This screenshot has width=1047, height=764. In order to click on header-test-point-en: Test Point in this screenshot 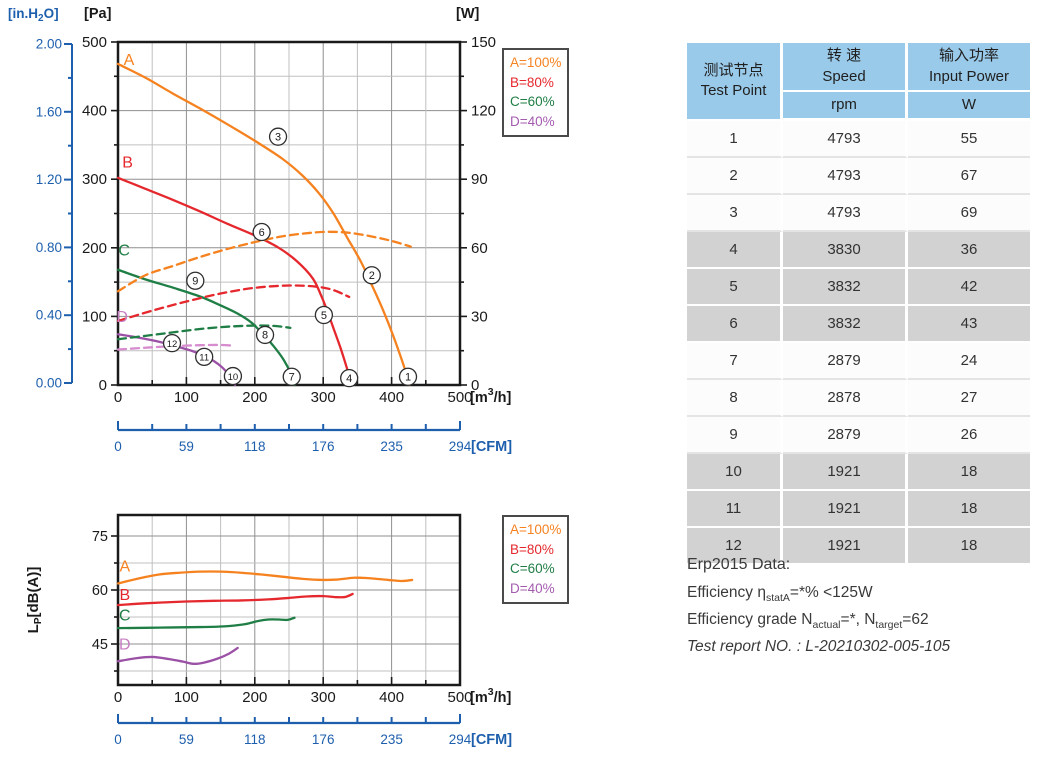, I will do `click(733, 90)`.